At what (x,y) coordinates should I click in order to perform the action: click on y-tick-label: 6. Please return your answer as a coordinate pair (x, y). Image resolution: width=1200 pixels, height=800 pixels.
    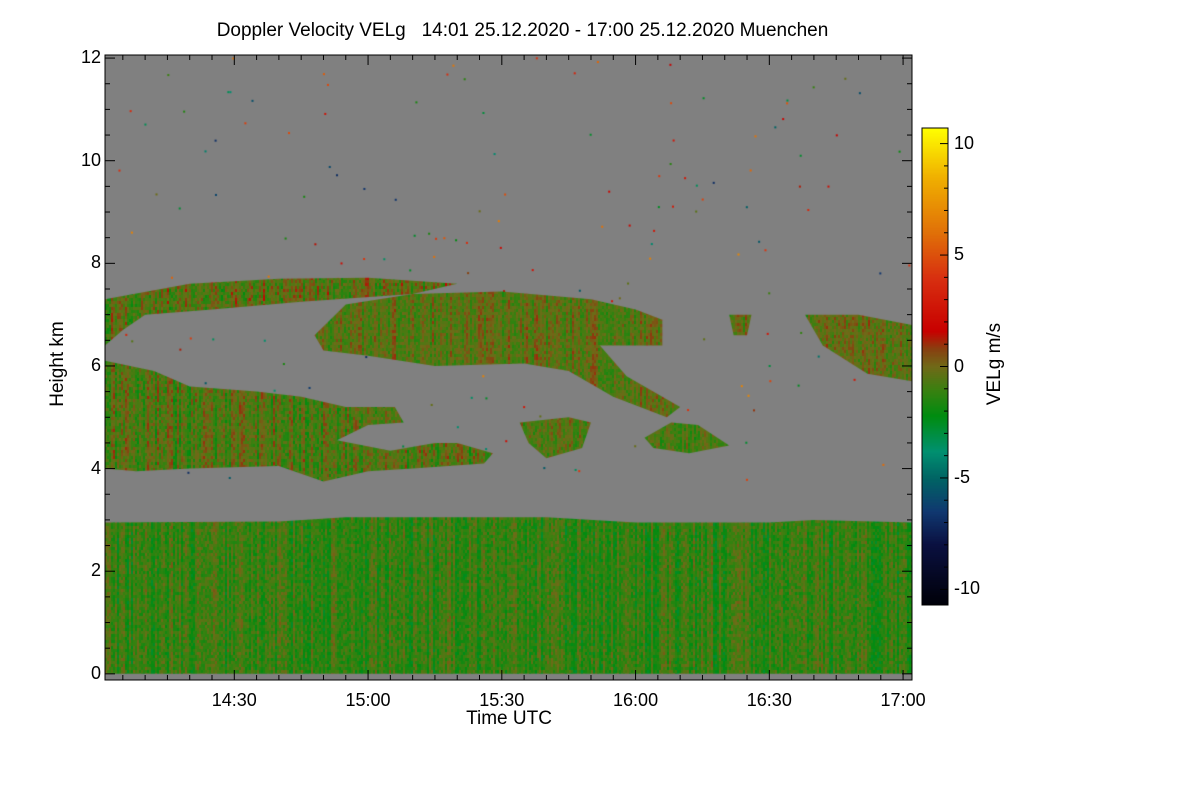
    Looking at the image, I should click on (95, 364).